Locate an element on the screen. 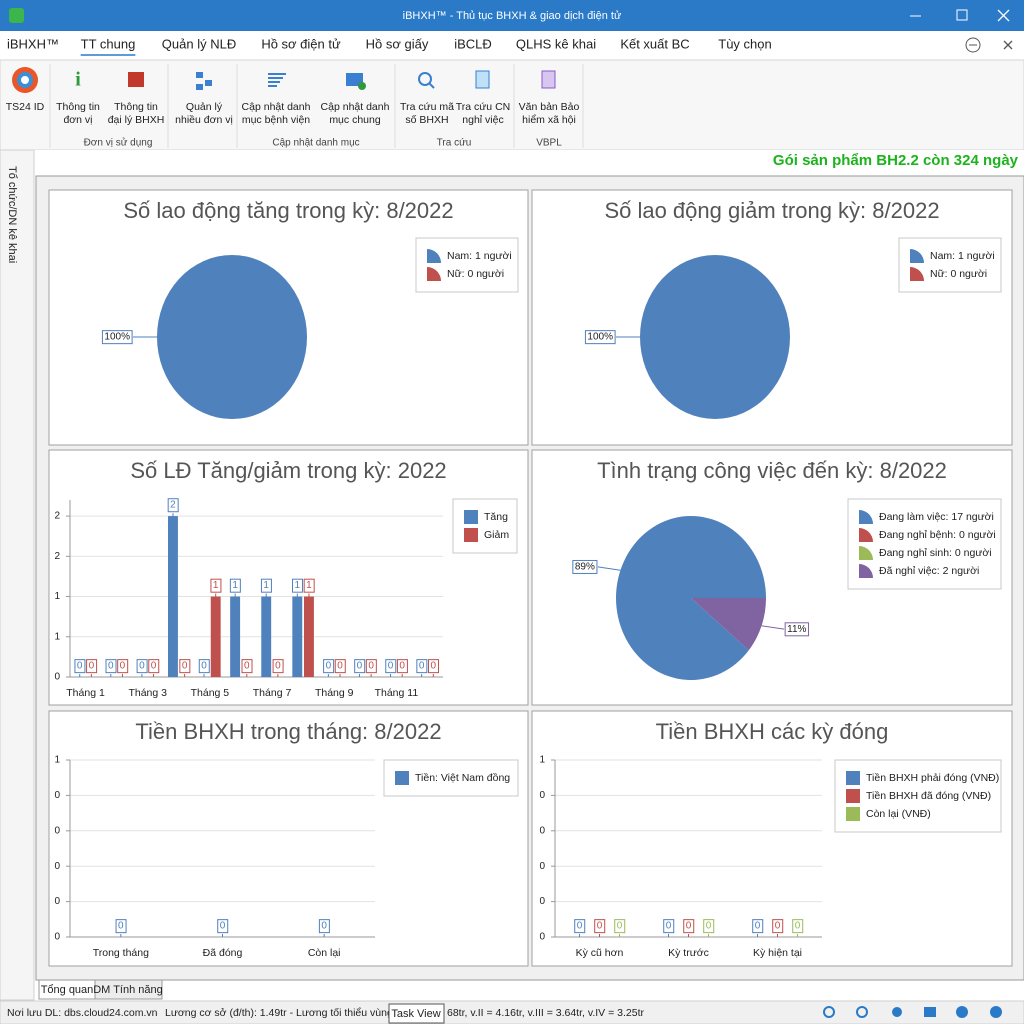  tab-label: Tổng quan is located at coordinates (67, 990).